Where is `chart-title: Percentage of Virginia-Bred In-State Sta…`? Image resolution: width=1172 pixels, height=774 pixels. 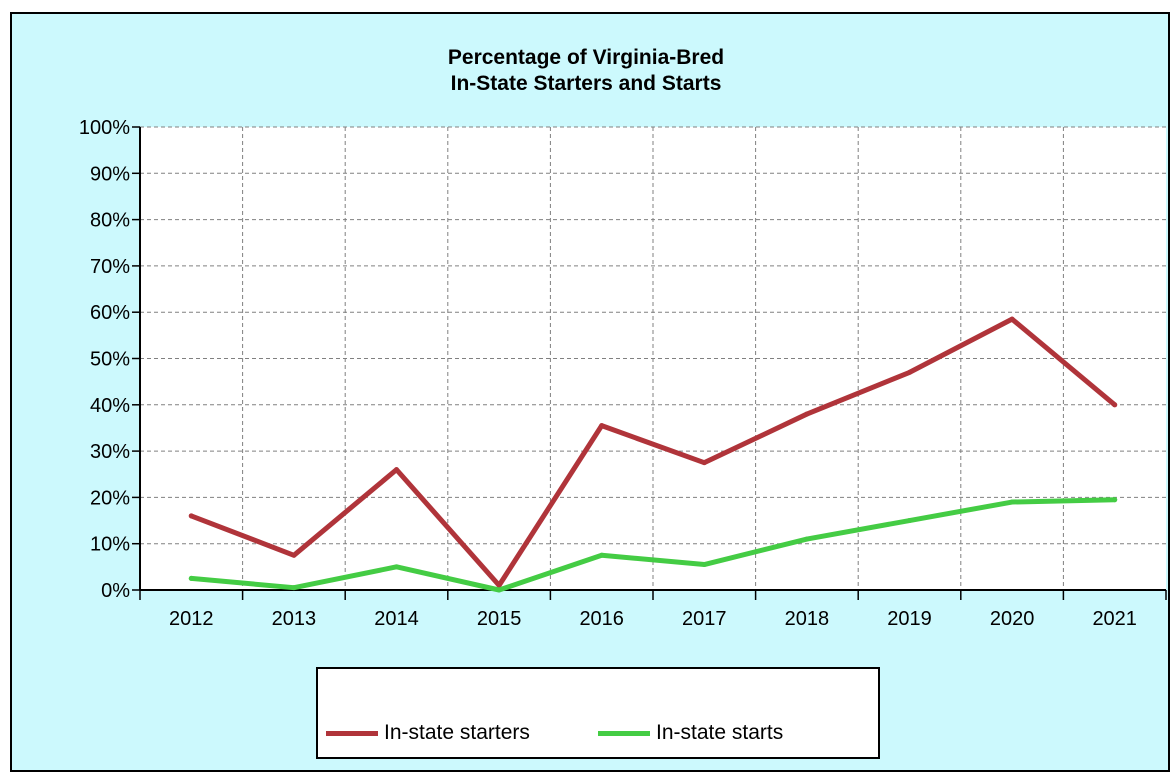 chart-title: Percentage of Virginia-Bred In-State Sta… is located at coordinates (586, 71).